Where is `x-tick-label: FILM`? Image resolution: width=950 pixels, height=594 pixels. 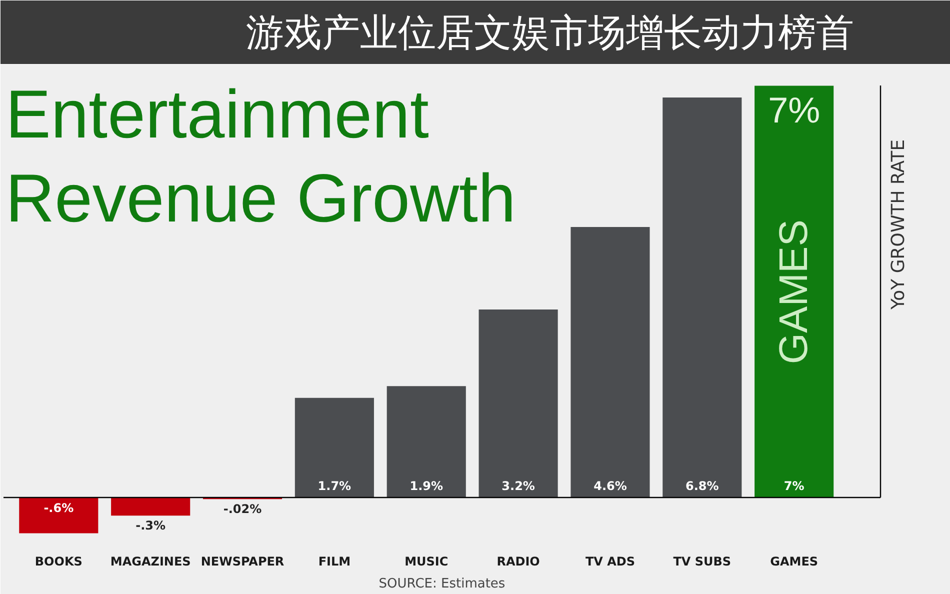
x-tick-label: FILM is located at coordinates (334, 561).